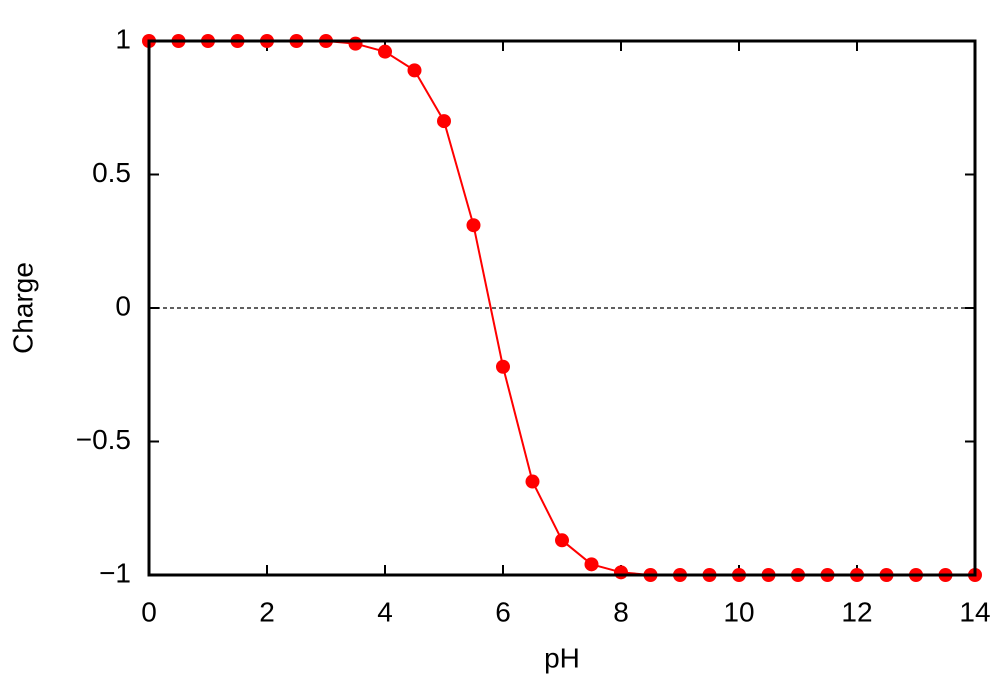 The image size is (1000, 700). I want to click on y-tick-label: 1, so click(123, 38).